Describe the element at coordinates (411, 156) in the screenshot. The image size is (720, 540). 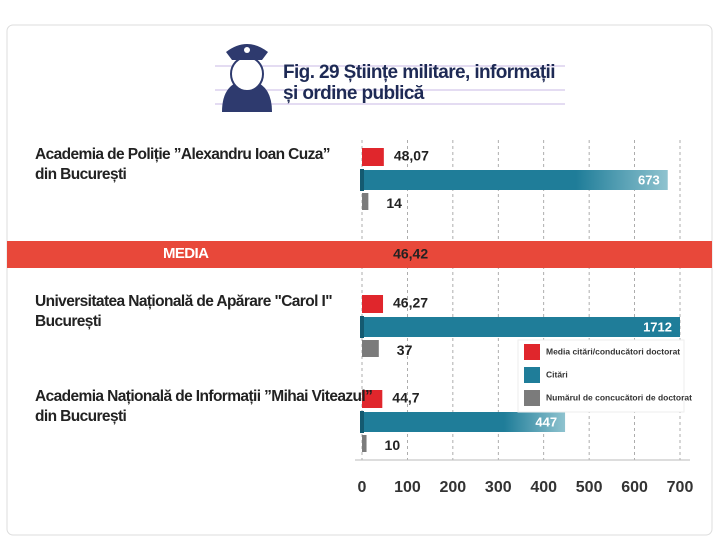
I see `value-label: 48,07` at that location.